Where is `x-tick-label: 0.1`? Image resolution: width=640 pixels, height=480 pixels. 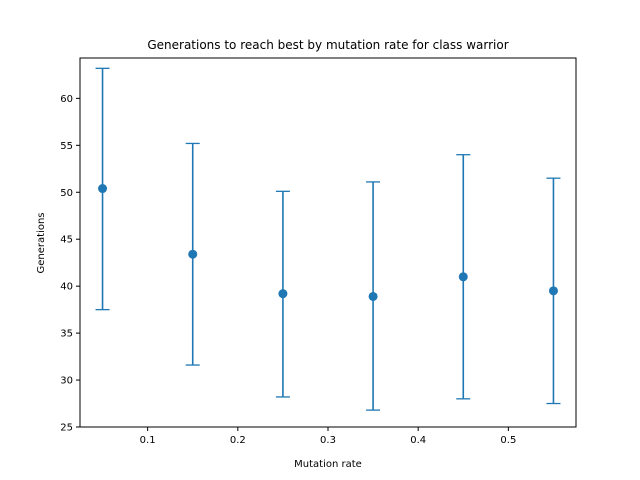
x-tick-label: 0.1 is located at coordinates (148, 440).